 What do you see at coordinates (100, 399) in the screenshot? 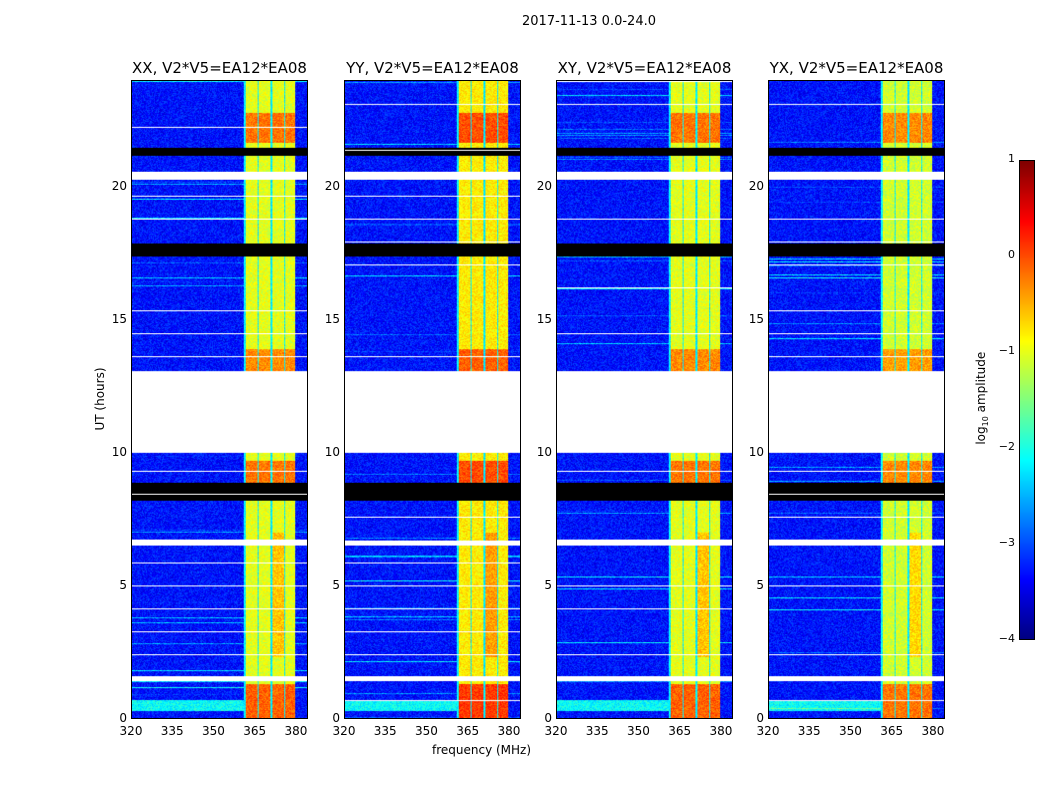
I see `y-axis-label: UT (hours)` at bounding box center [100, 399].